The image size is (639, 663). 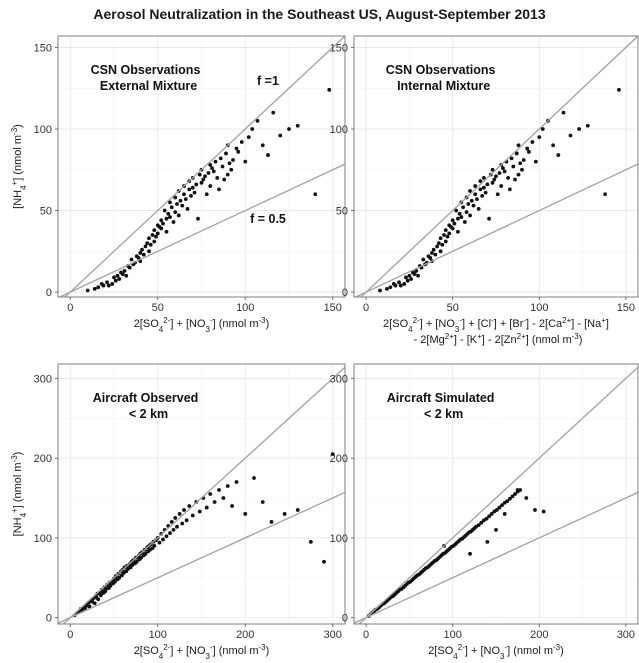 What do you see at coordinates (339, 48) in the screenshot?
I see `y-tick-label: 150` at bounding box center [339, 48].